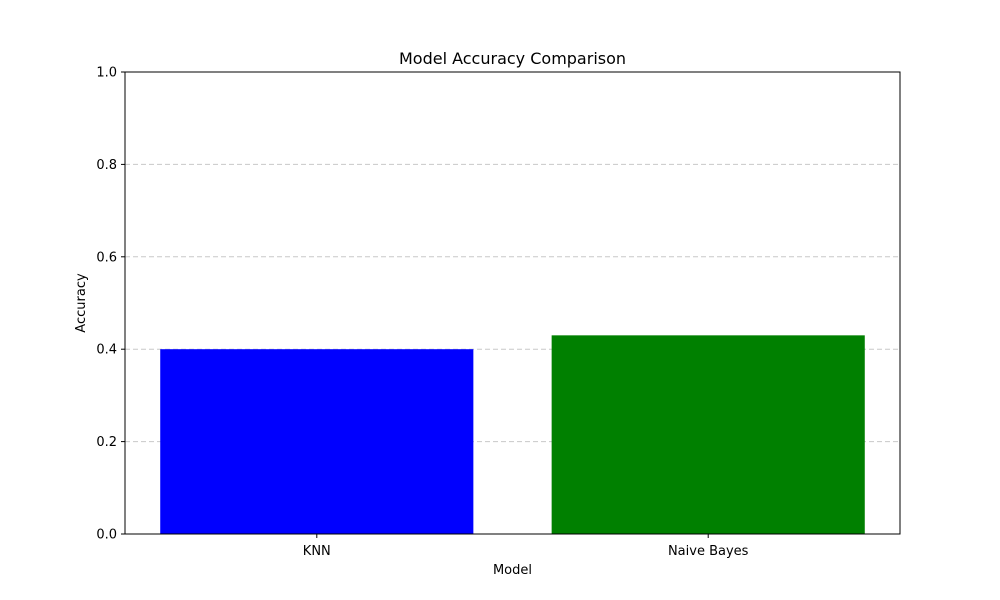  I want to click on x-axis-ticks: KNN Naive Bayes, so click(526, 546).